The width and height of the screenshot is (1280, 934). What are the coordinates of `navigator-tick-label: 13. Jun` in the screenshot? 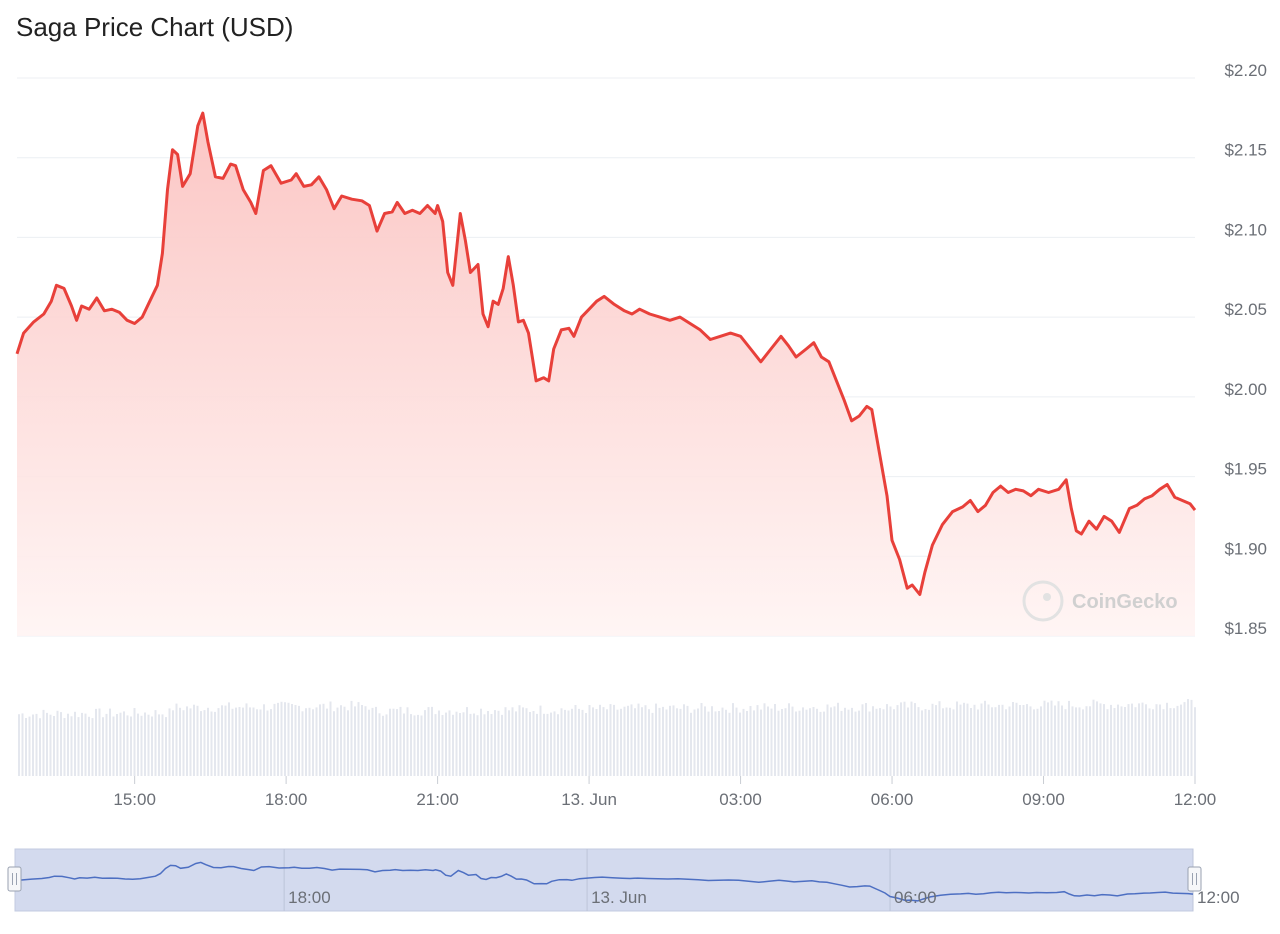 It's located at (619, 897).